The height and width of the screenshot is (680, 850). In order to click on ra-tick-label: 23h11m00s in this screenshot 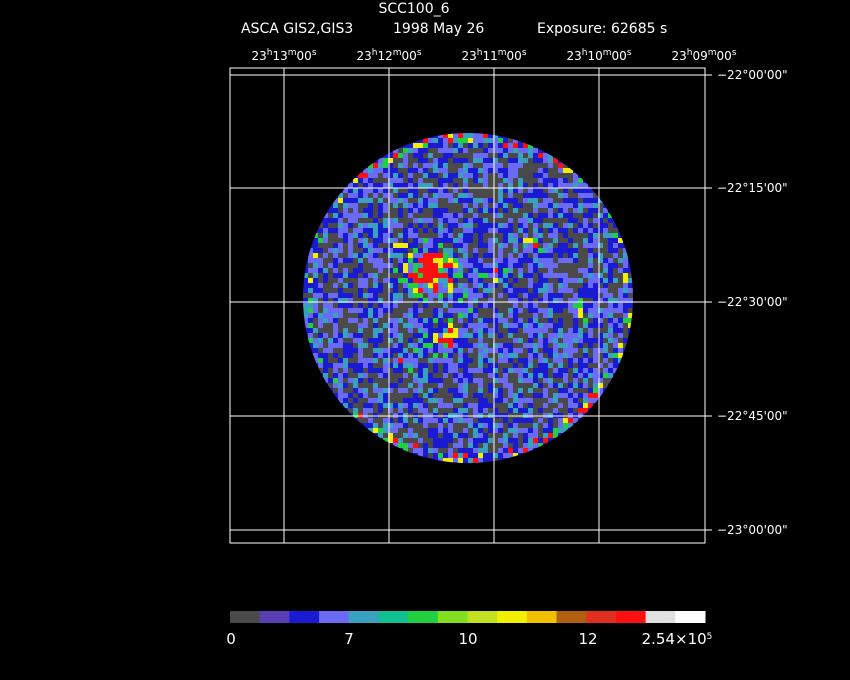, I will do `click(494, 55)`.